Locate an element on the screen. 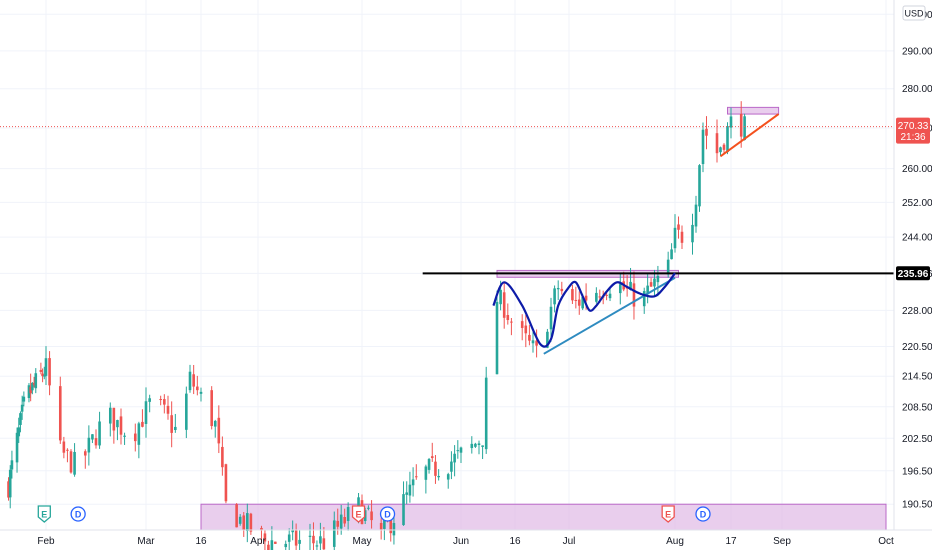  time-tick-label: May is located at coordinates (362, 541).